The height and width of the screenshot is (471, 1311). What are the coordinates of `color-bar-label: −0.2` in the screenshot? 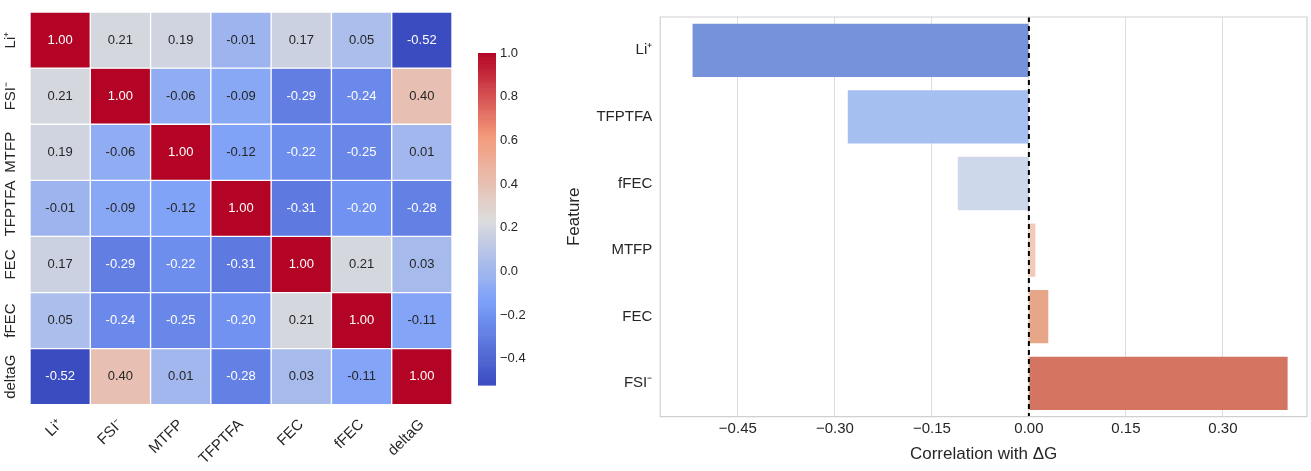 It's located at (513, 314).